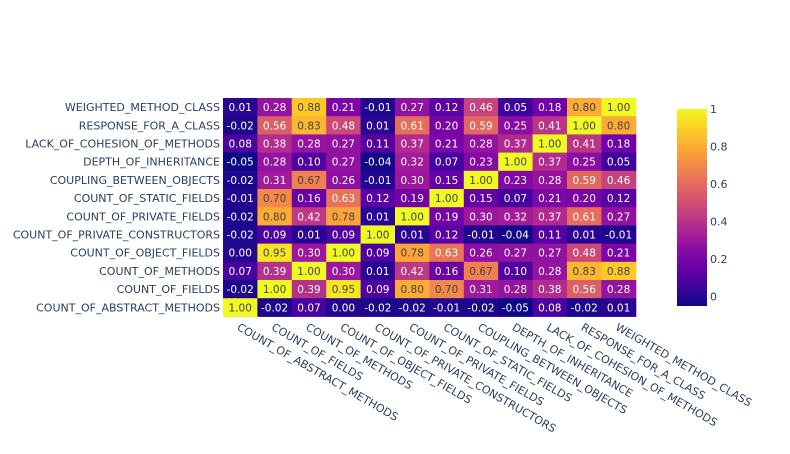  Describe the element at coordinates (584, 199) in the screenshot. I see `heatmap-cell-label: 0.20` at that location.